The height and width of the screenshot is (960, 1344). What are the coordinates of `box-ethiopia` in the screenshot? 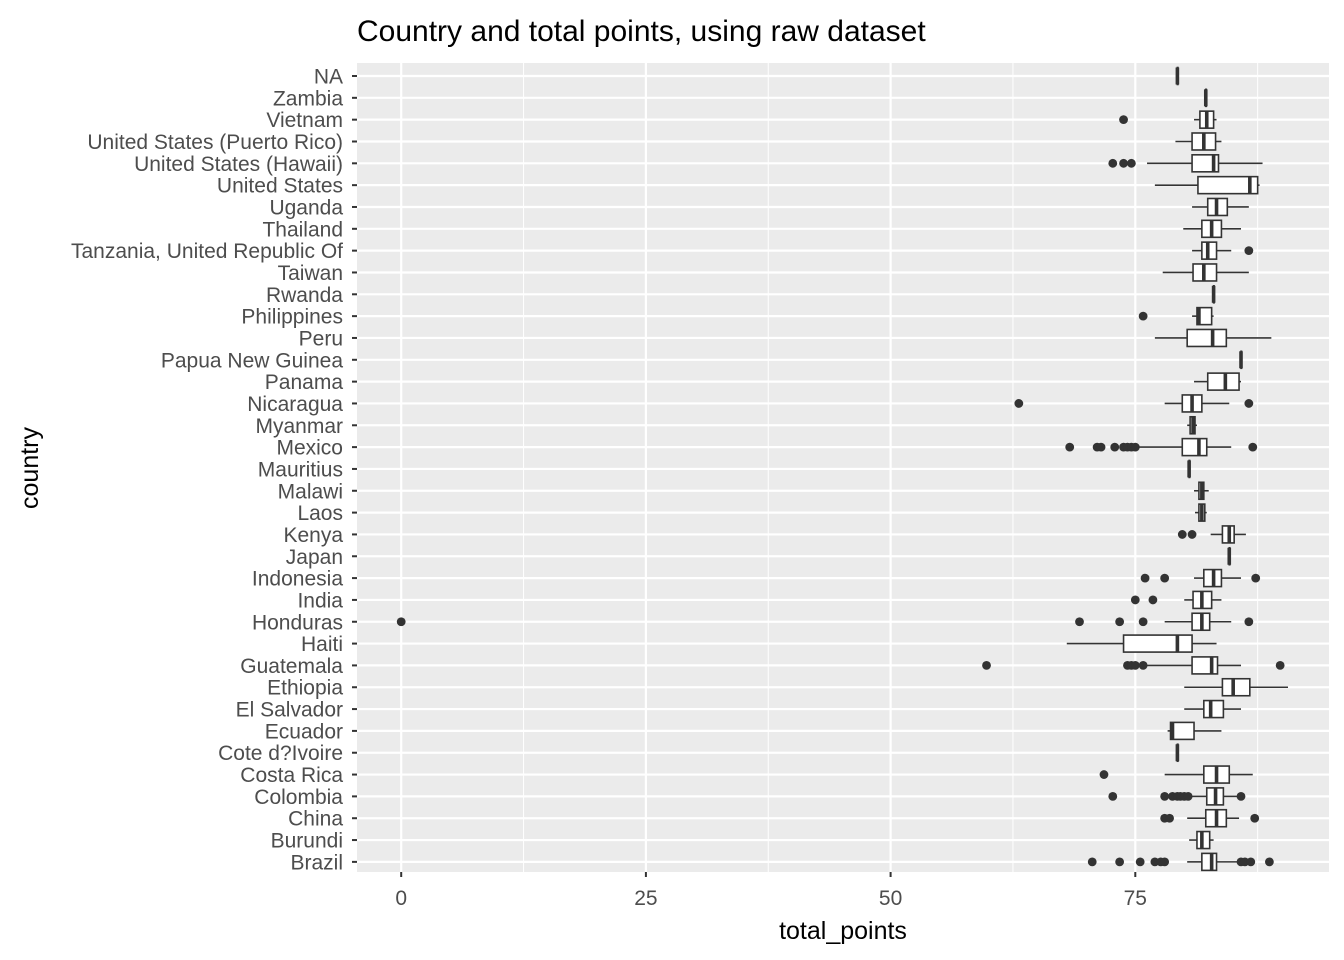 It's located at (1236, 687).